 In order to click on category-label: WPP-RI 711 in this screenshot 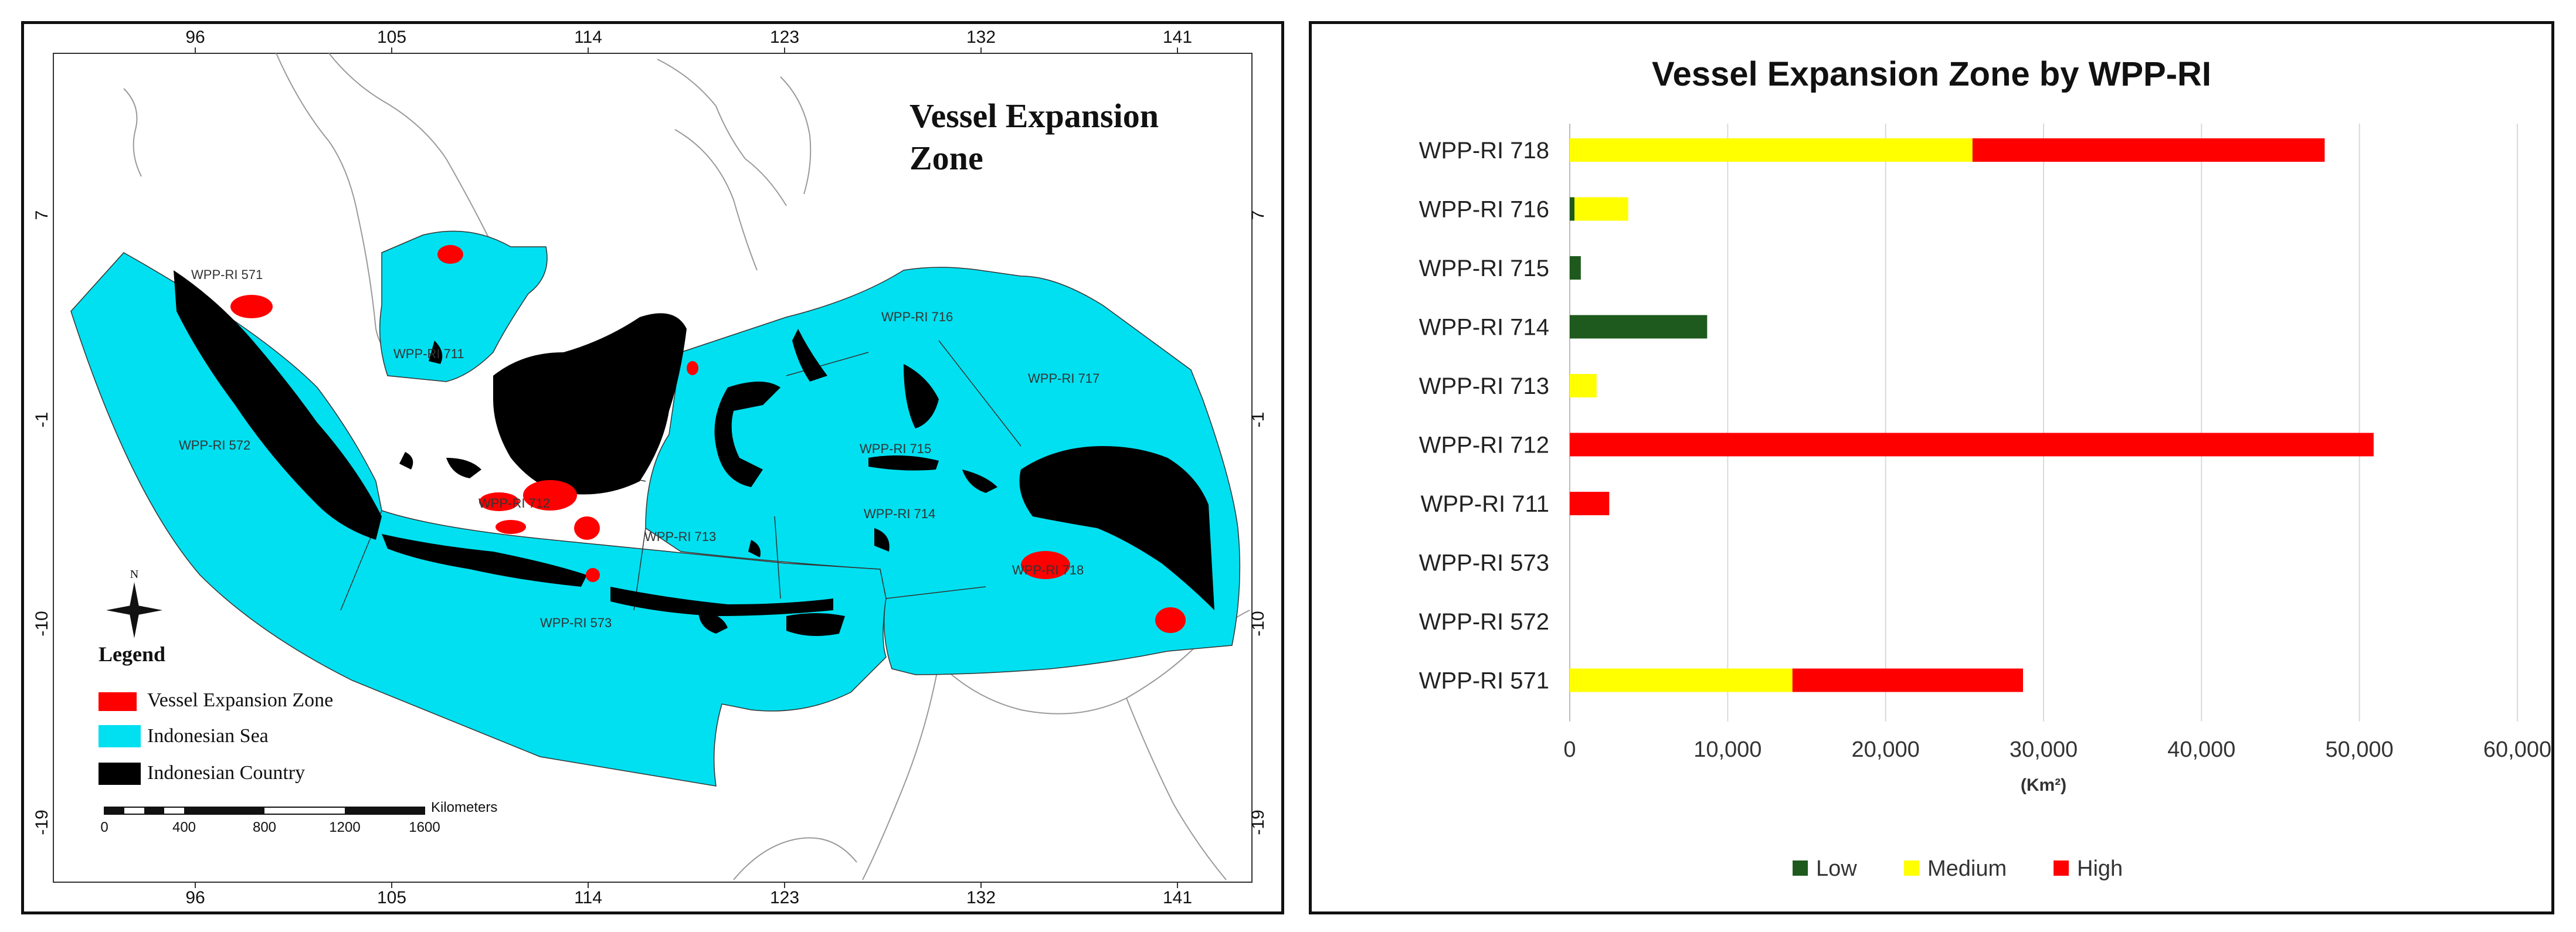, I will do `click(1485, 504)`.